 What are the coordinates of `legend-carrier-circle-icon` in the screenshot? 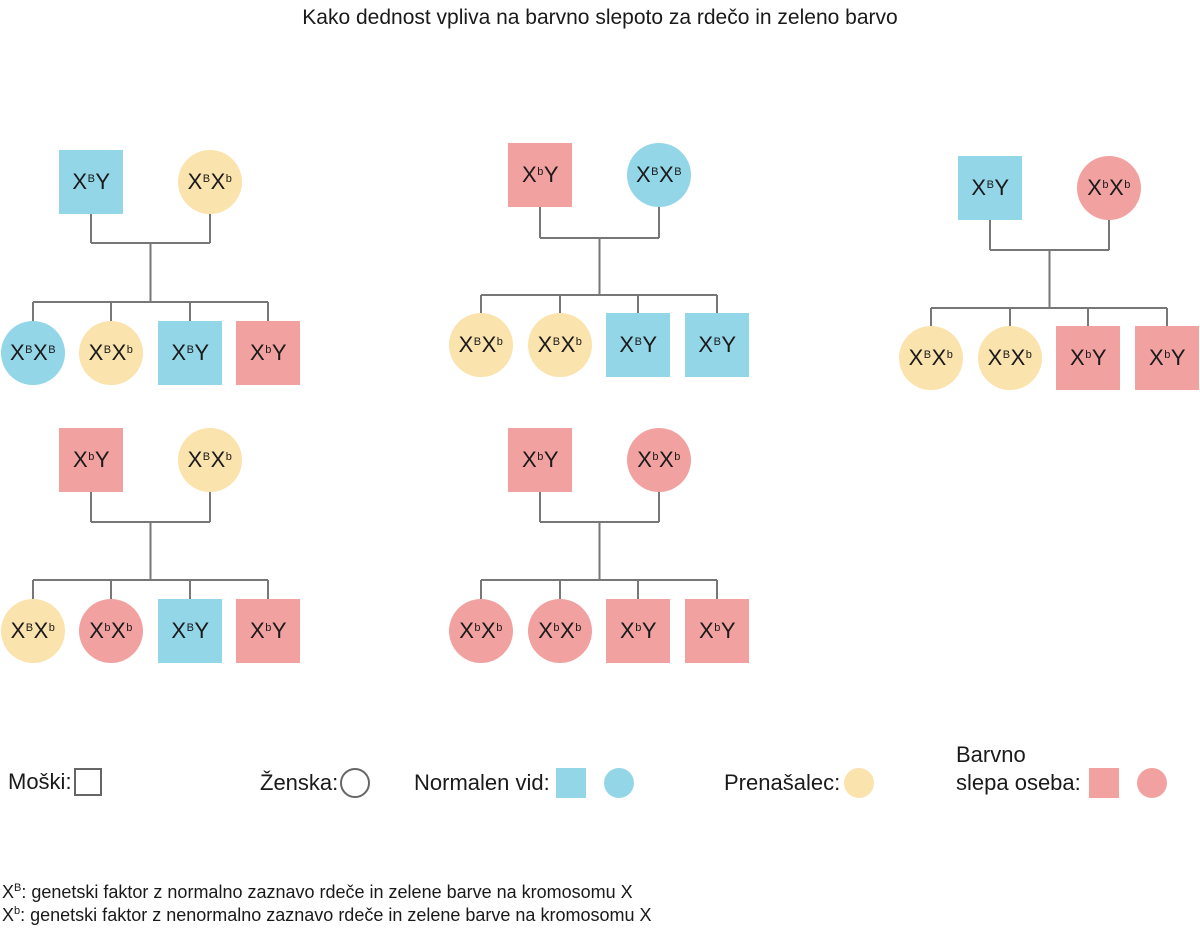 It's located at (859, 783).